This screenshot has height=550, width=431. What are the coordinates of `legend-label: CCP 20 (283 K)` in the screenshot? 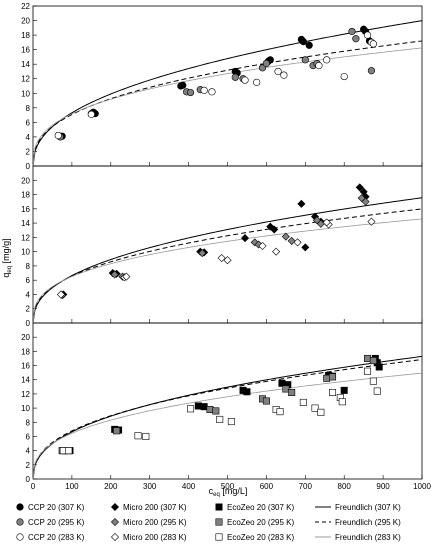 It's located at (56, 537).